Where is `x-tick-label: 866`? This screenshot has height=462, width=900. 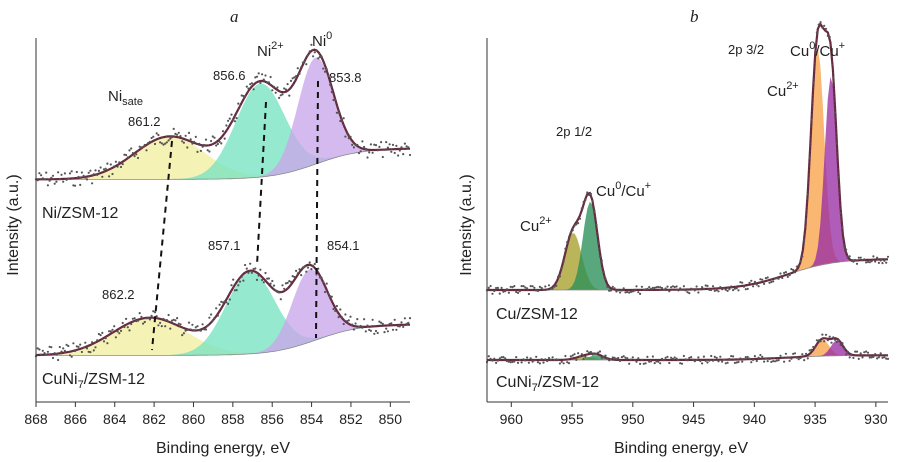 x-tick-label: 866 is located at coordinates (76, 419).